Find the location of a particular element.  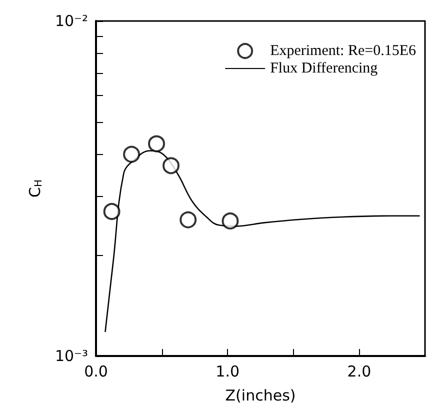

y-axis-title: CH is located at coordinates (35, 189).